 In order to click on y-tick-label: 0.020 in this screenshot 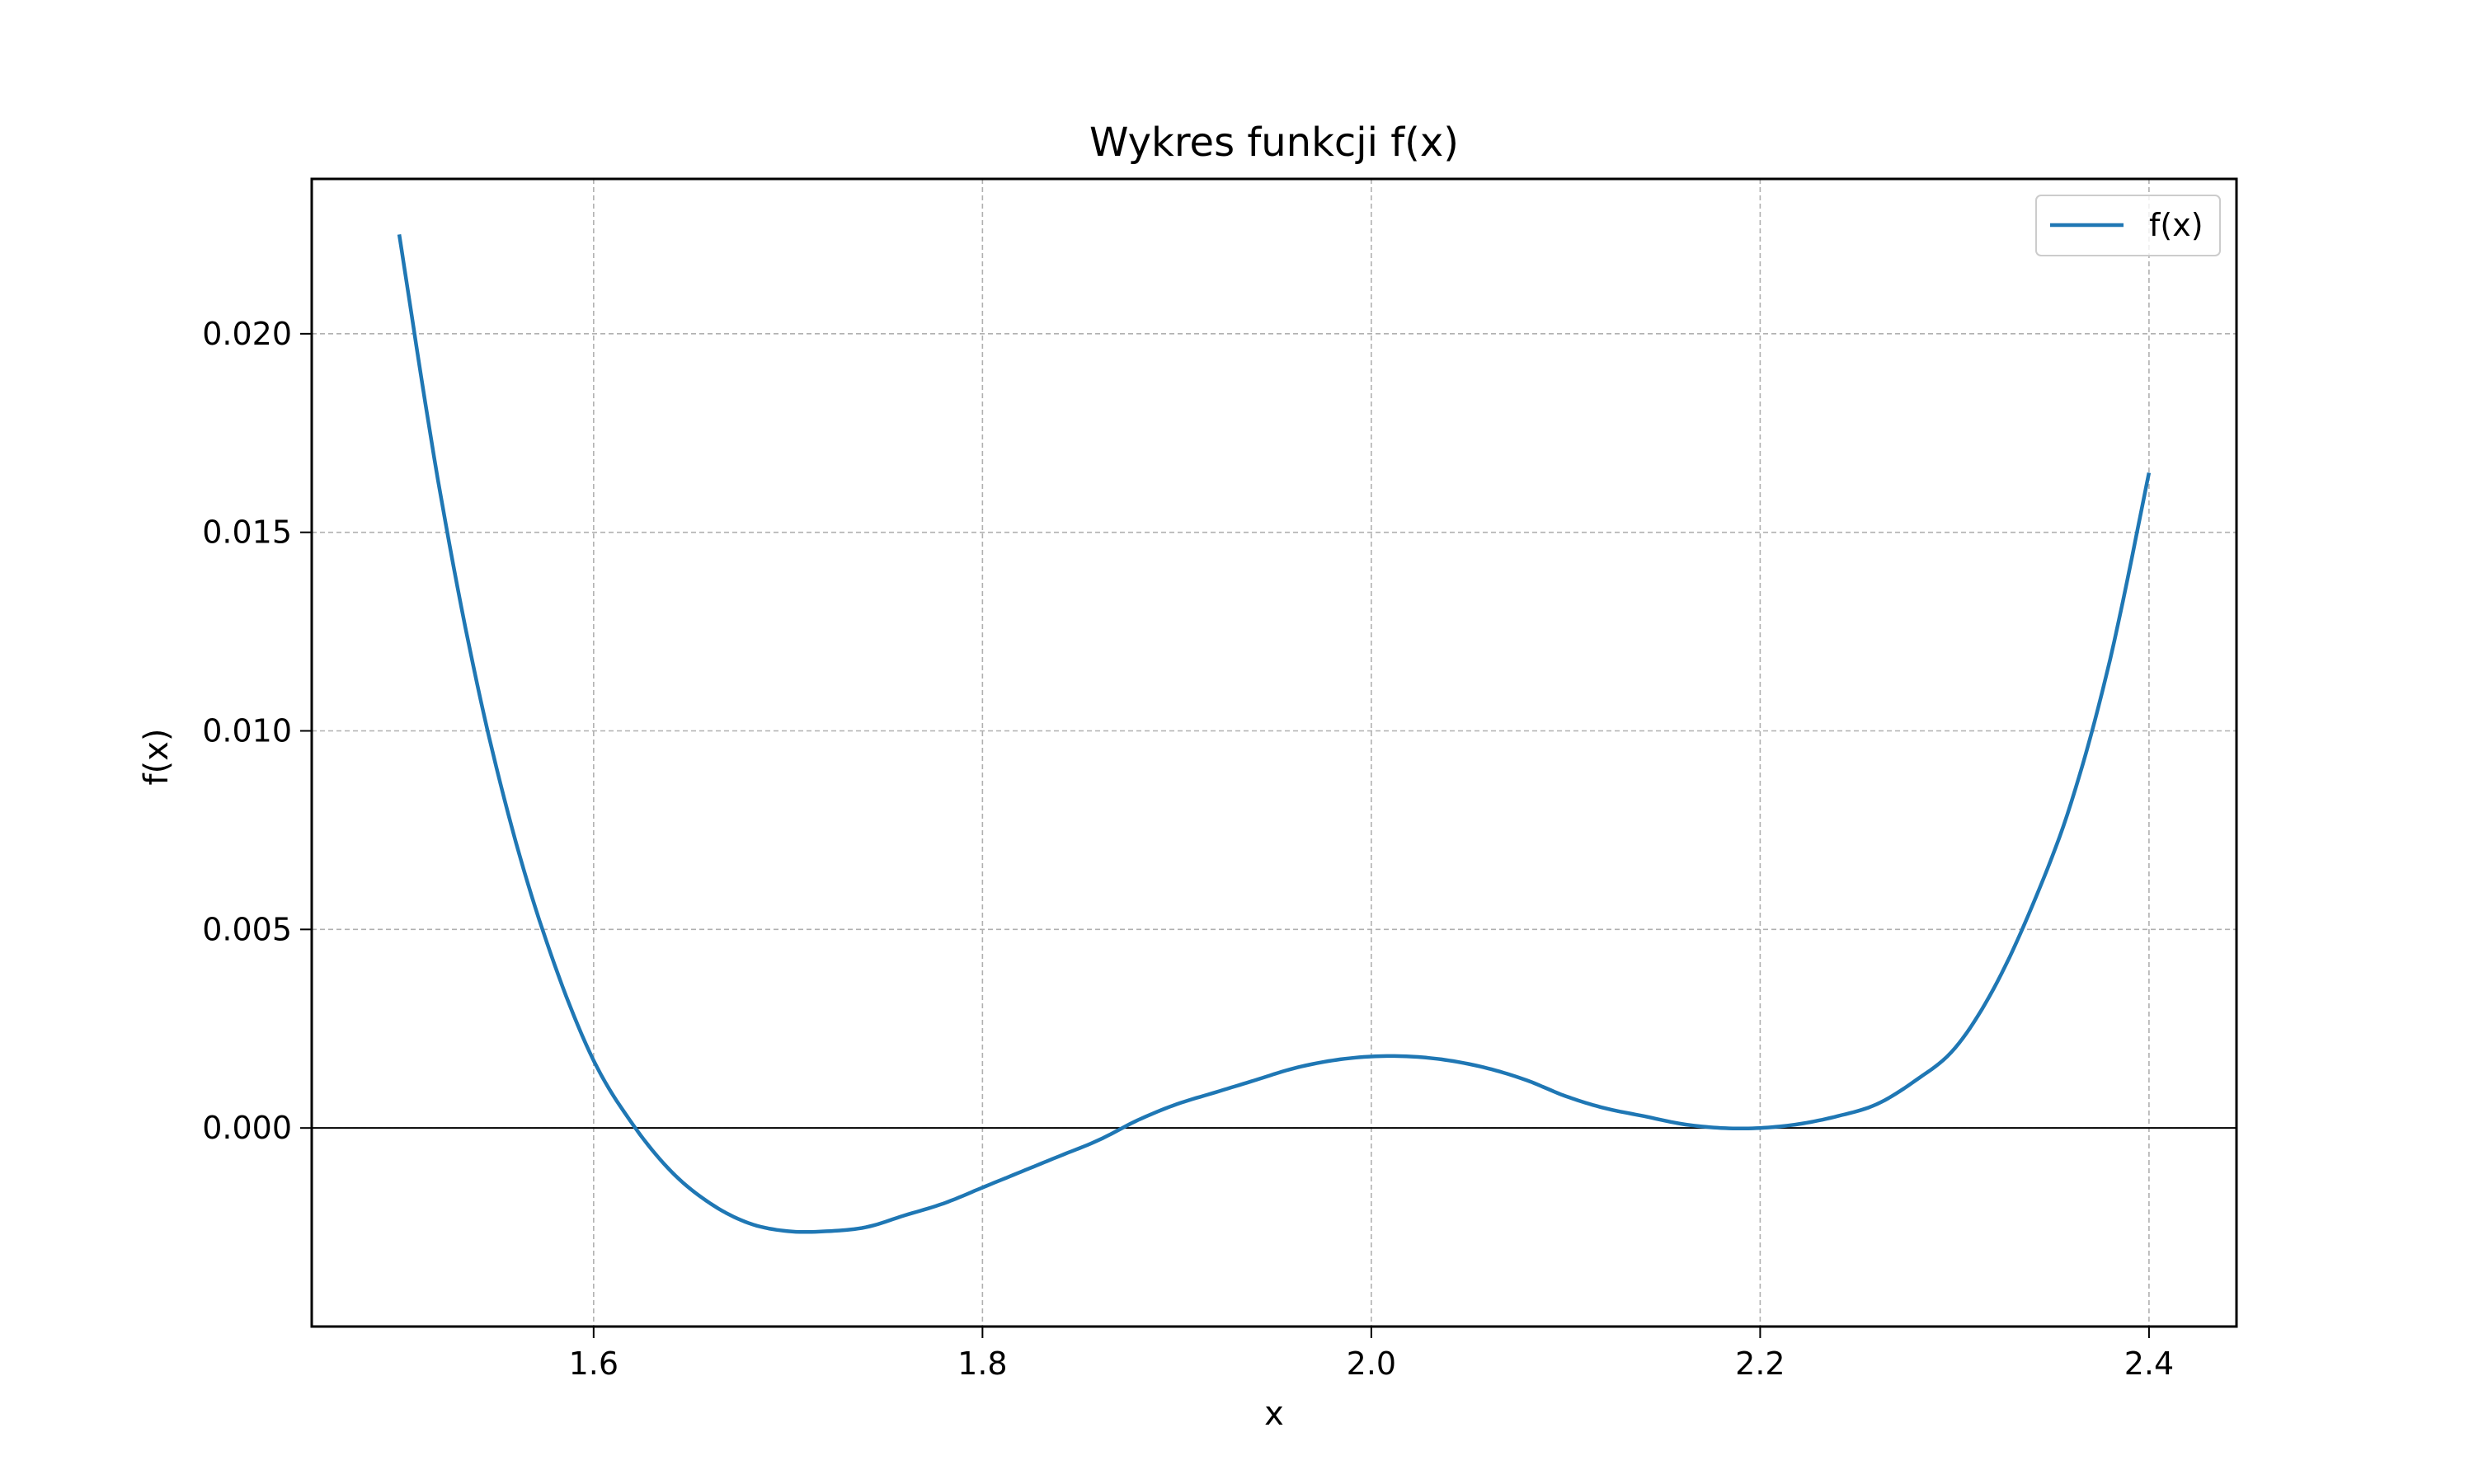, I will do `click(247, 334)`.